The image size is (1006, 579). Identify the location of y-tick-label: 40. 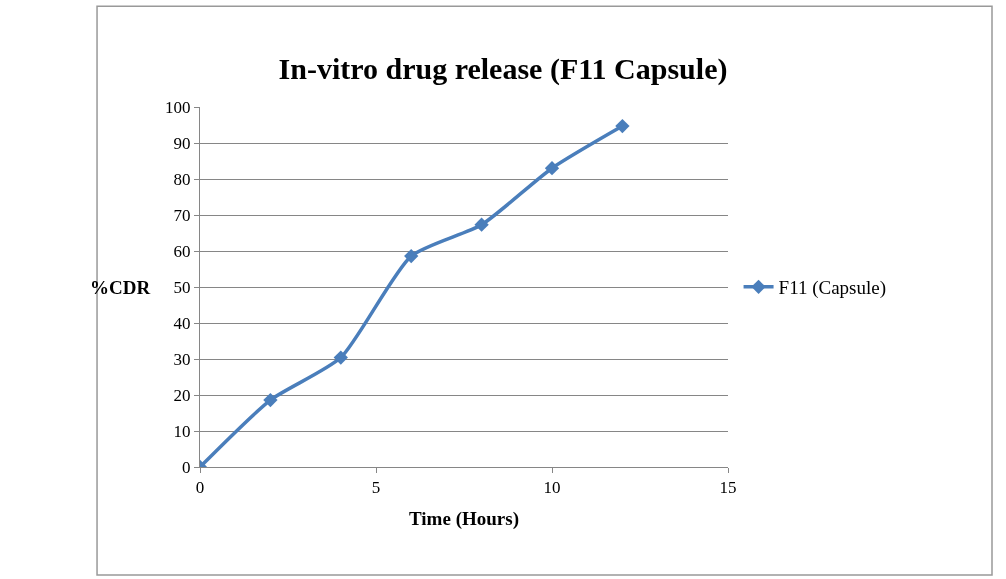
(182, 323).